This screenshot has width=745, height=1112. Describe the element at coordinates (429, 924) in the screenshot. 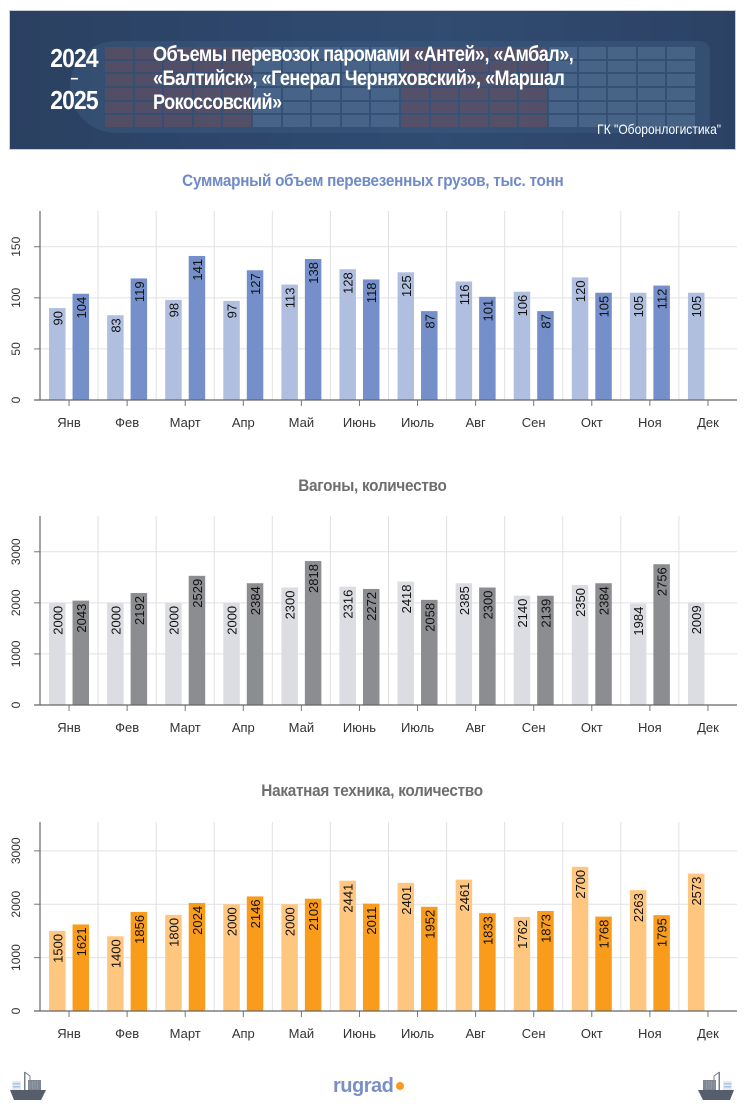

I see `bar-value-label: 1952` at that location.